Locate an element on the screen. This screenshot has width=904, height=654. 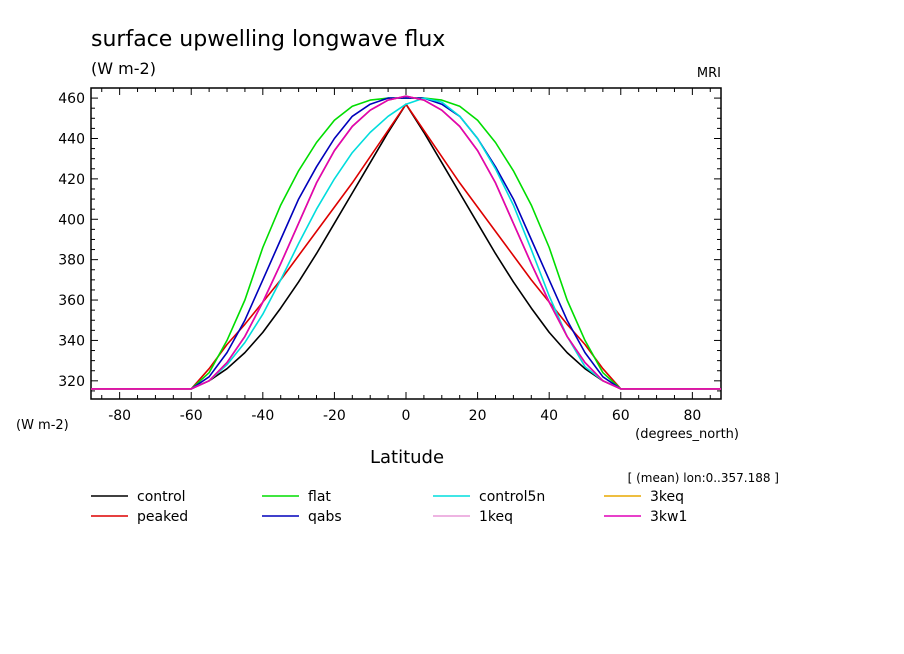
y-tick-label: 320 is located at coordinates (71, 382).